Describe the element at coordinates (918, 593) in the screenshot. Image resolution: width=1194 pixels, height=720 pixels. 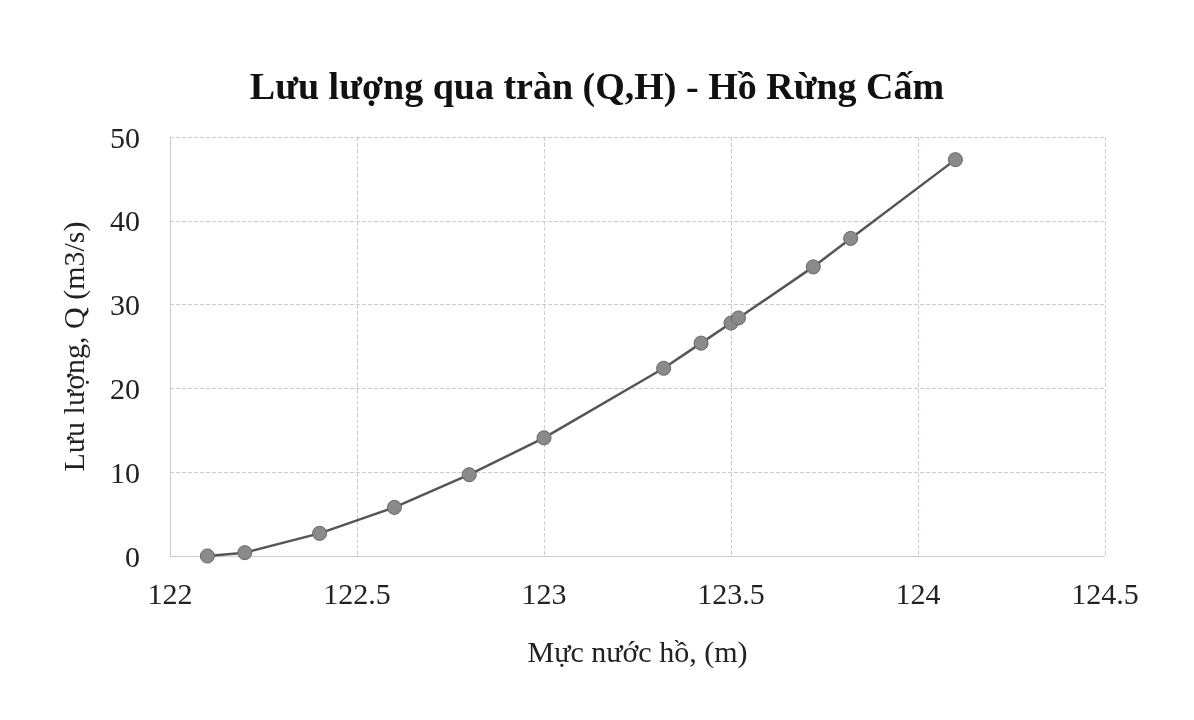
I see `x-tick-label: 124` at that location.